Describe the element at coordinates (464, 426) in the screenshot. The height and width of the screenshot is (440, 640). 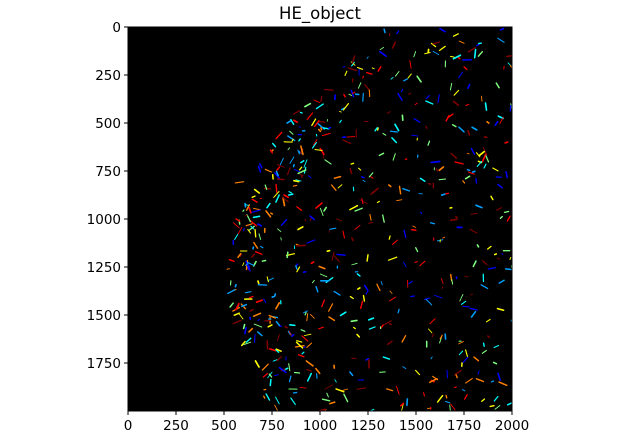
I see `x-tick-label: 1750` at that location.